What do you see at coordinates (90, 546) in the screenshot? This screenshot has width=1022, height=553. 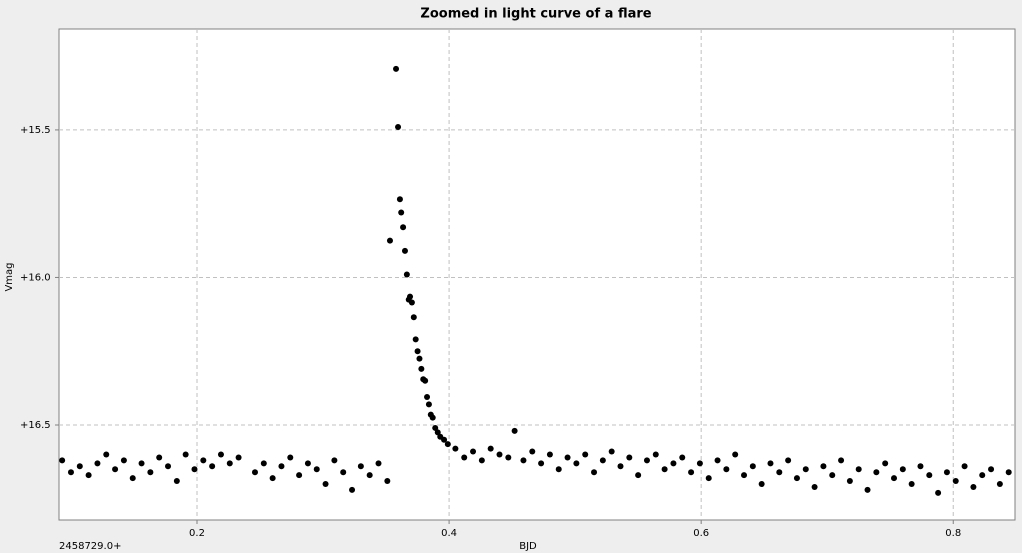 I see `x-offset-label: 2458729.0+` at bounding box center [90, 546].